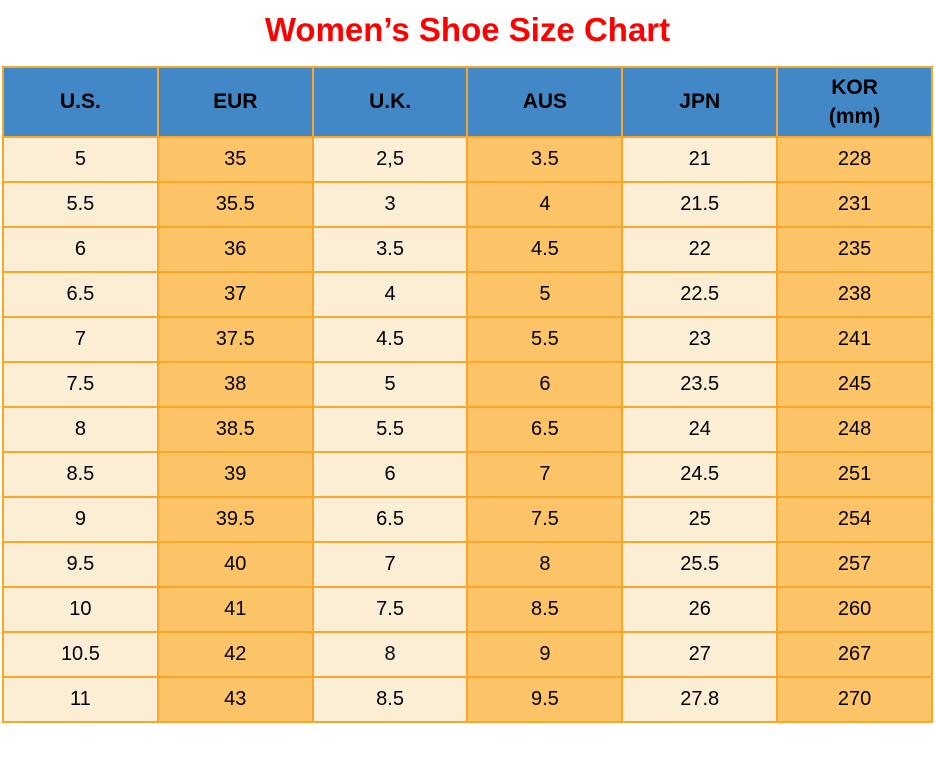 Image resolution: width=935 pixels, height=765 pixels. I want to click on table-row: 7 37.5 4.5 5.5 23 241, so click(467, 339).